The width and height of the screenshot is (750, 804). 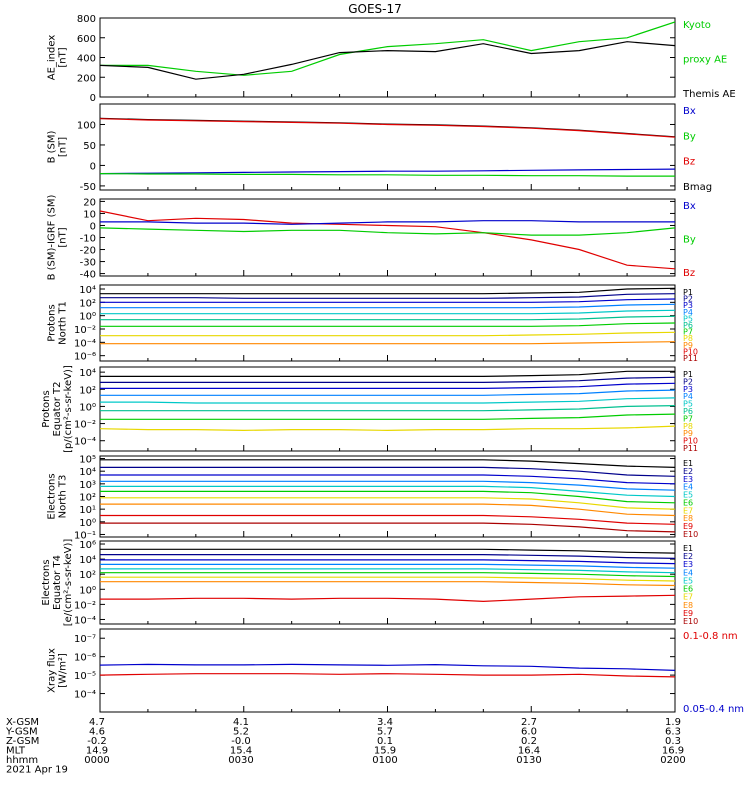 I want to click on y-tick-label: 10⁶, so click(x=87, y=545).